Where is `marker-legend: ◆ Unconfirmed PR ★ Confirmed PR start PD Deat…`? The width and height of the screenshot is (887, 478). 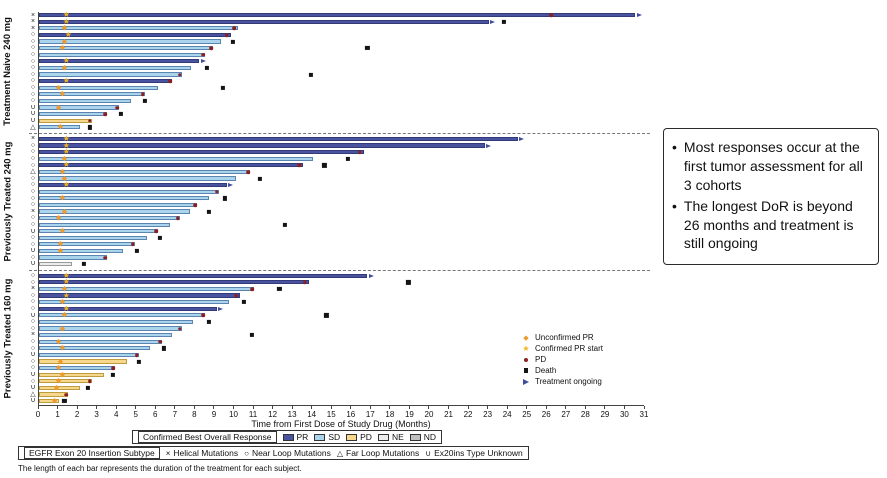 marker-legend: ◆ Unconfirmed PR ★ Confirmed PR start PD Deat… is located at coordinates (562, 359).